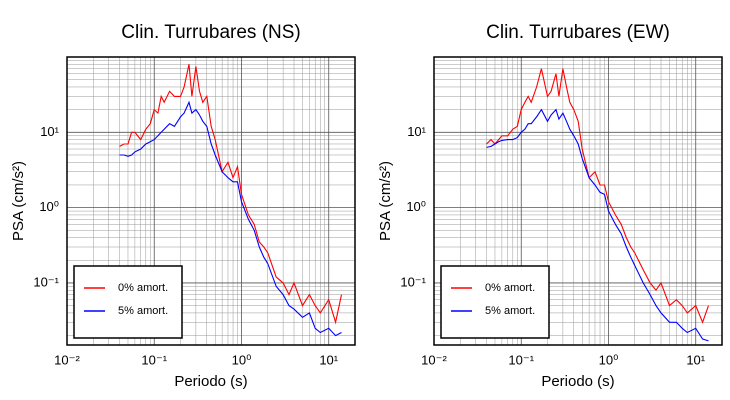 This screenshot has height=400, width=730. I want to click on chart-title: Clin. Turrubares (EW), so click(578, 32).